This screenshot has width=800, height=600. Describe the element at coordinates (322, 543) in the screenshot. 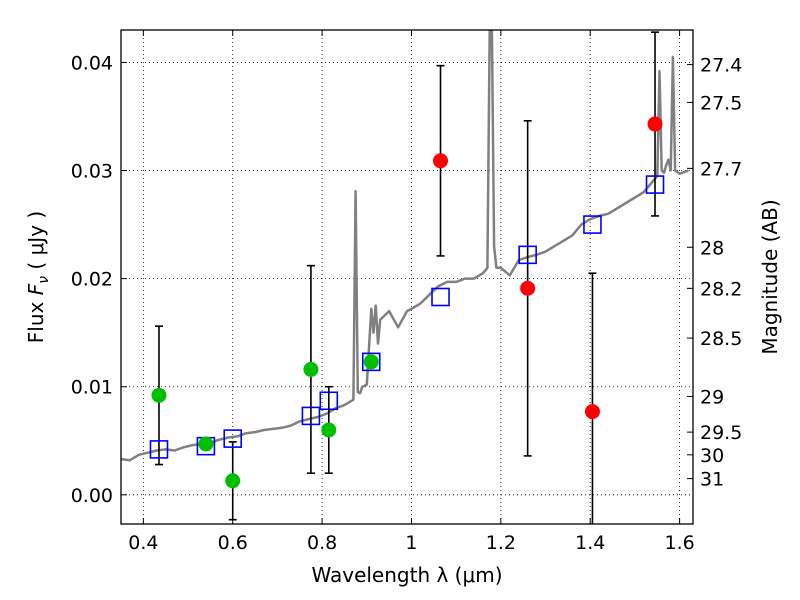

I see `x-tick-label: 0.8` at that location.